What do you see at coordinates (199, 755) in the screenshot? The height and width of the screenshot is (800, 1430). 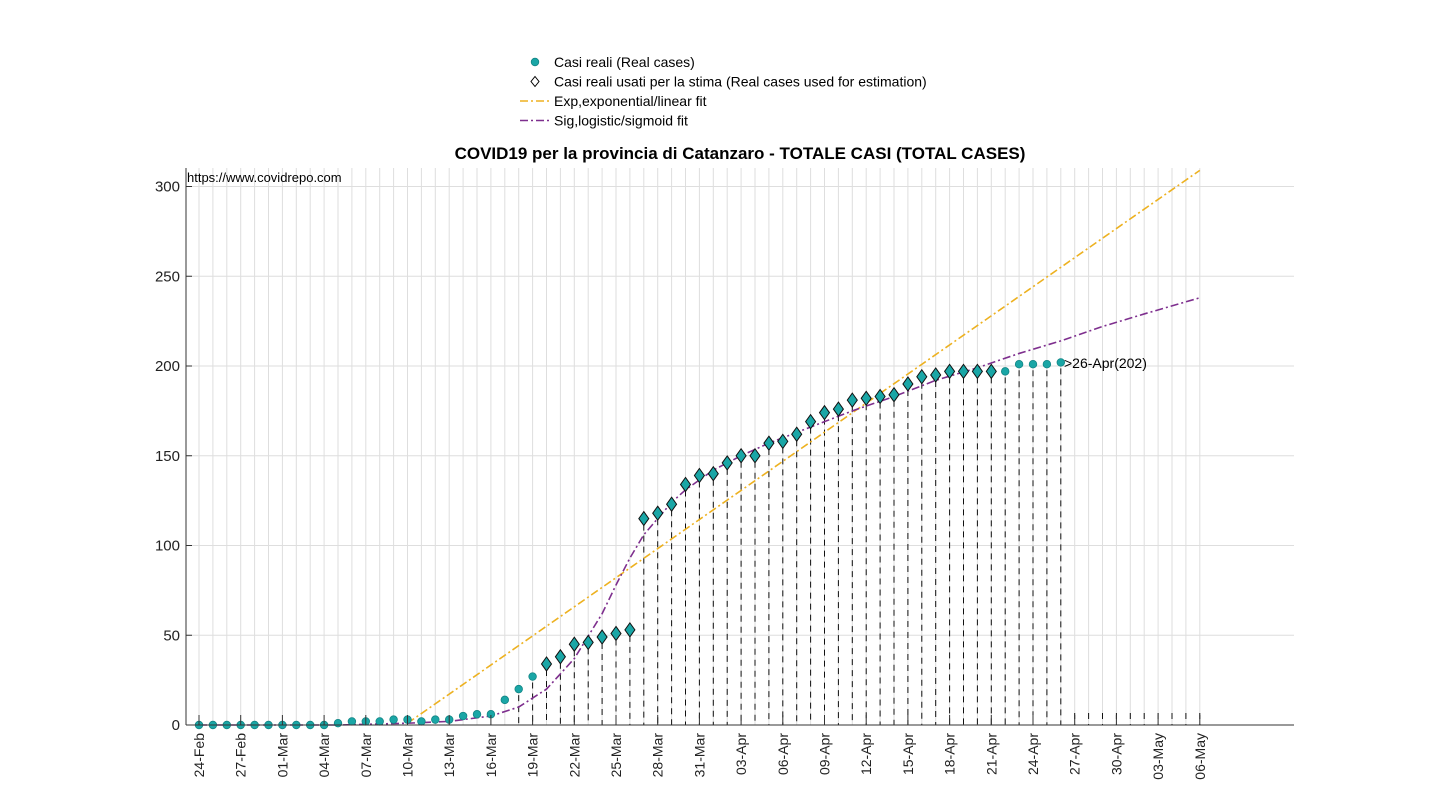 I see `x-tick-label: 24-Feb` at bounding box center [199, 755].